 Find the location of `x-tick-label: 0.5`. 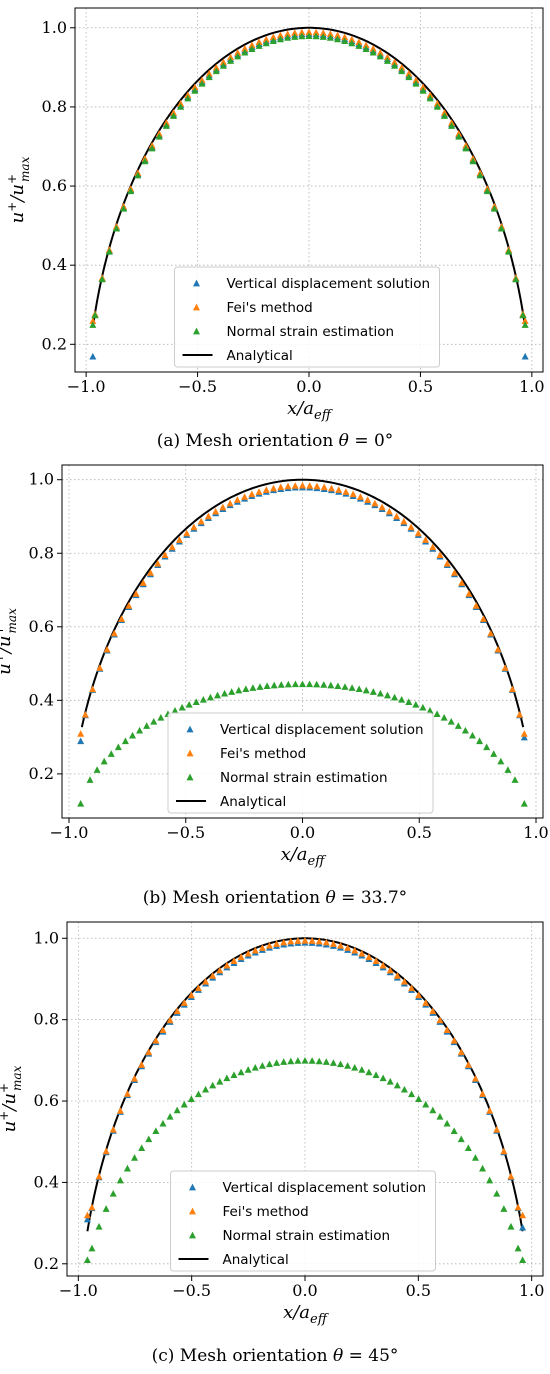

x-tick-label: 0.5 is located at coordinates (419, 832).